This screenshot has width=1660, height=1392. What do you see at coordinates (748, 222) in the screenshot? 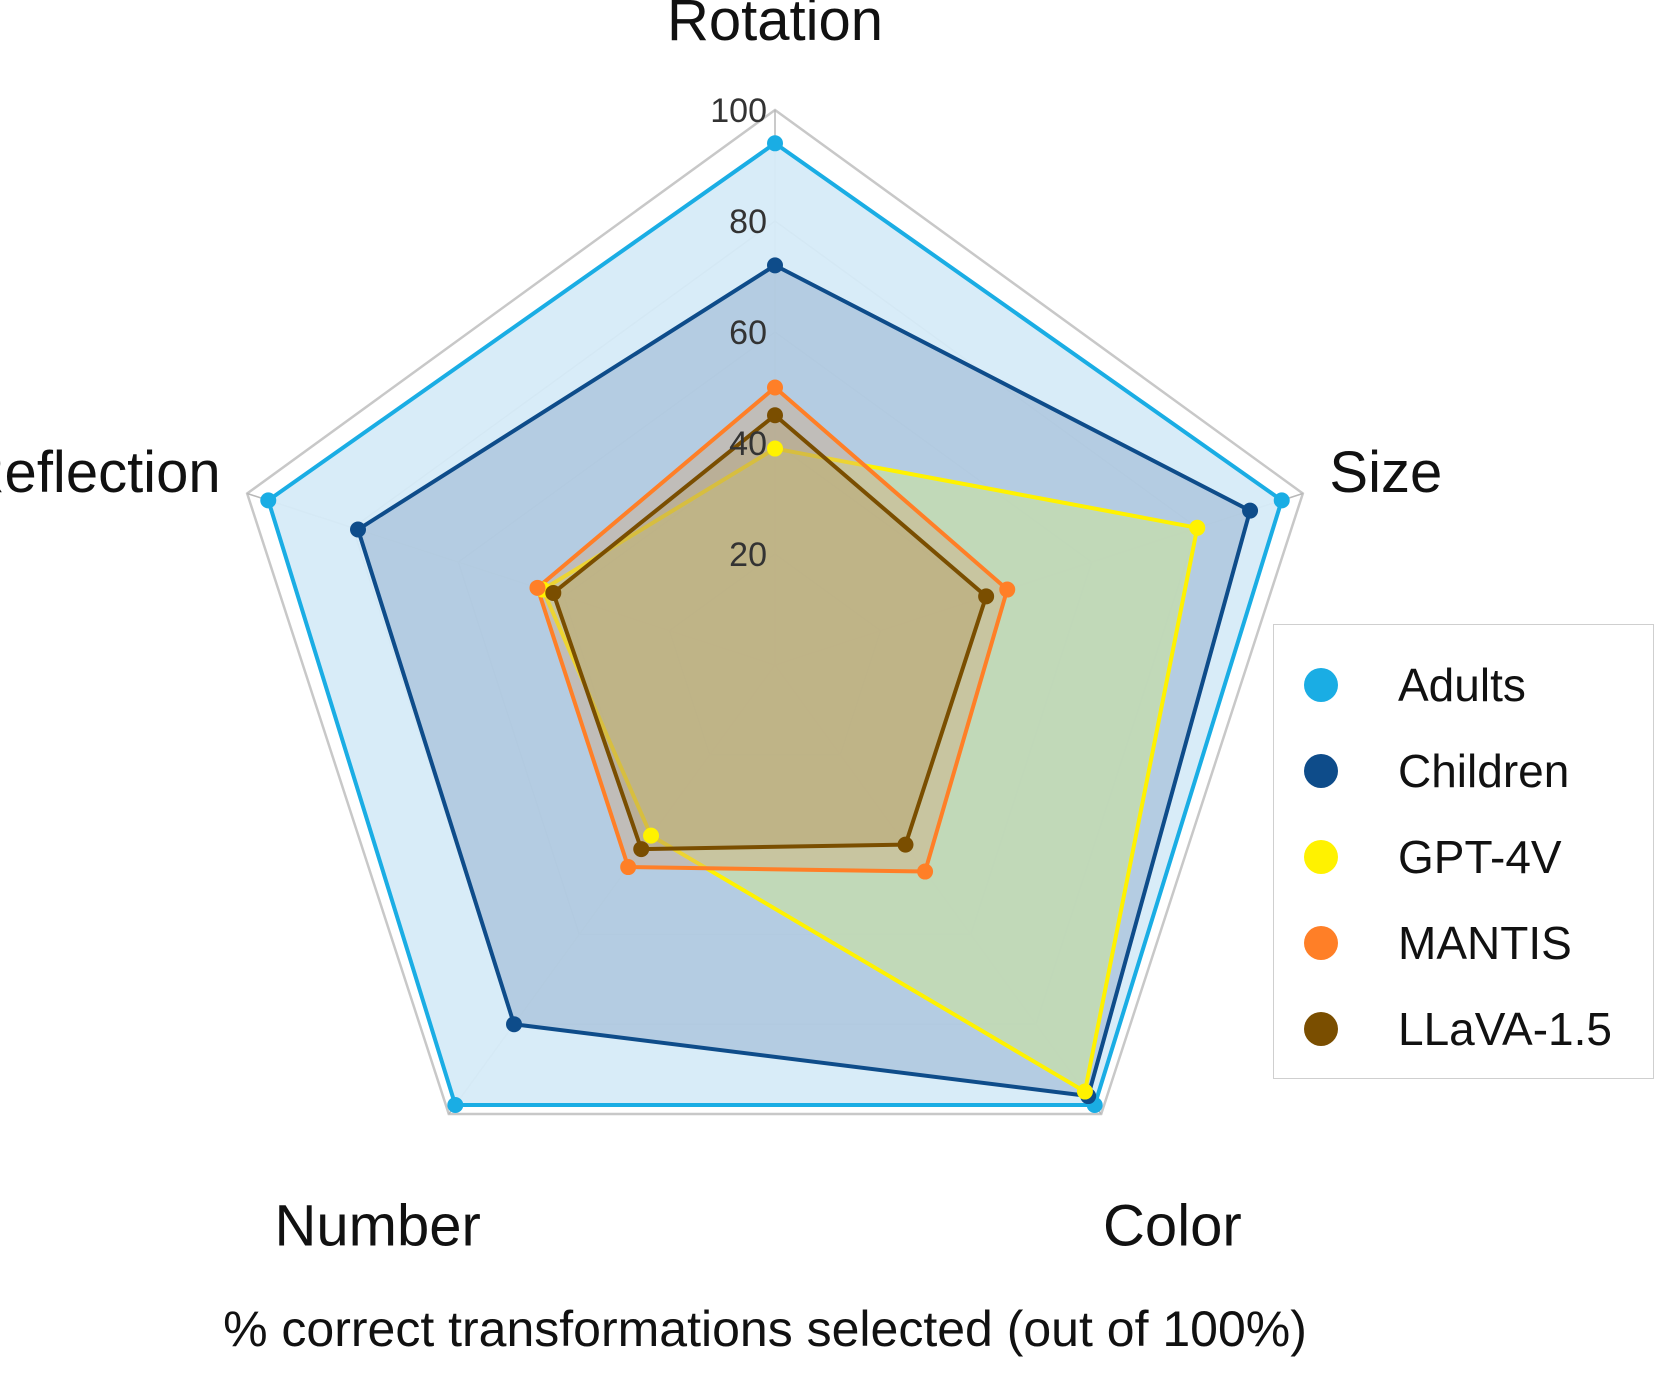
I see `tick-label: 80` at bounding box center [748, 222].